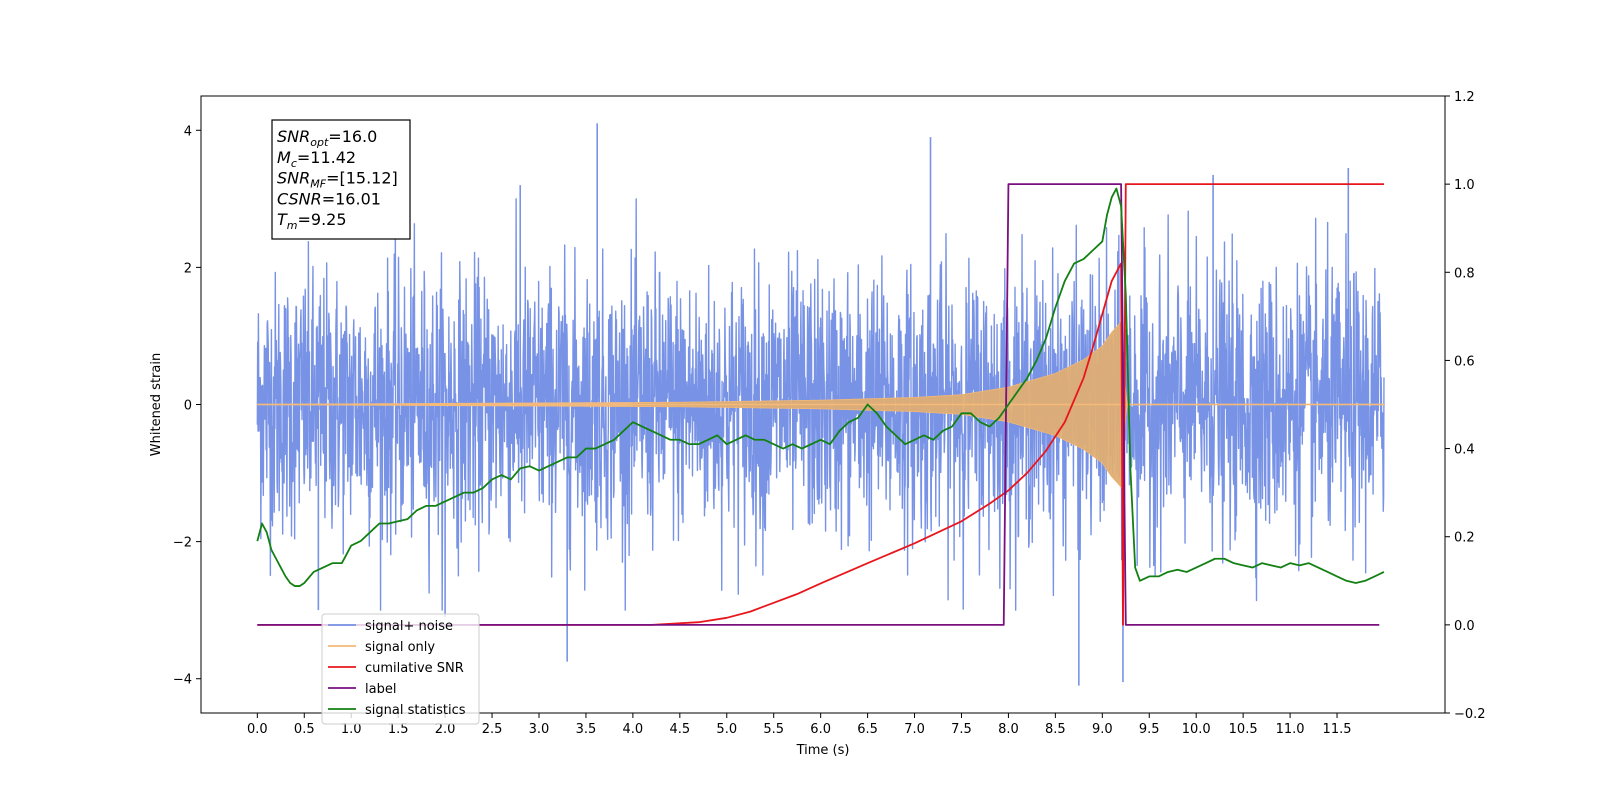  Describe the element at coordinates (188, 268) in the screenshot. I see `y-tick-label-left: 2` at that location.